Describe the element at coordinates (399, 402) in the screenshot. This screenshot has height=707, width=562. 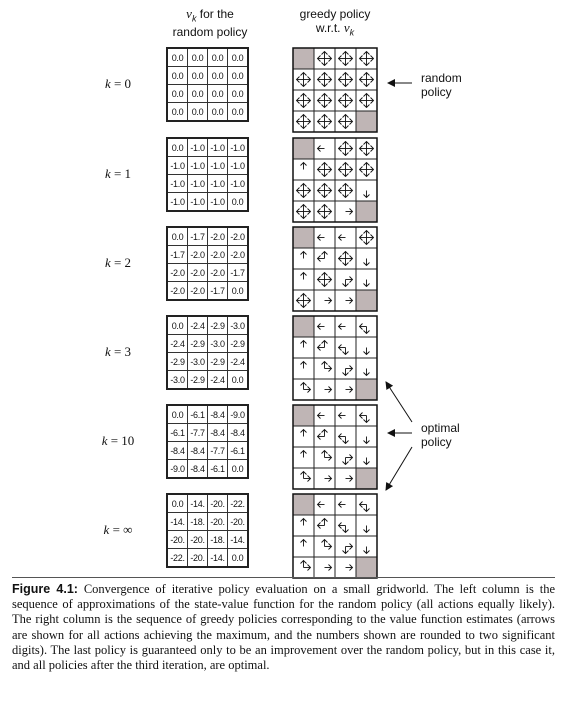
I see `optimal-pointer-k3` at that location.